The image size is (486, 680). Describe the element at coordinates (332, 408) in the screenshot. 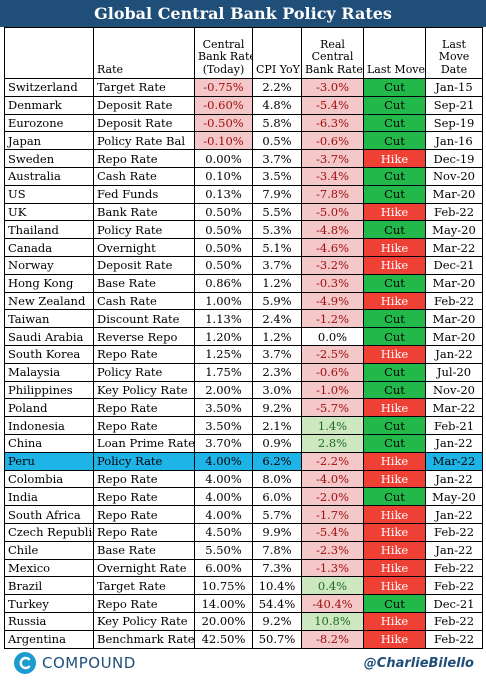

I see `cell-real-rate: -5.7%` at that location.